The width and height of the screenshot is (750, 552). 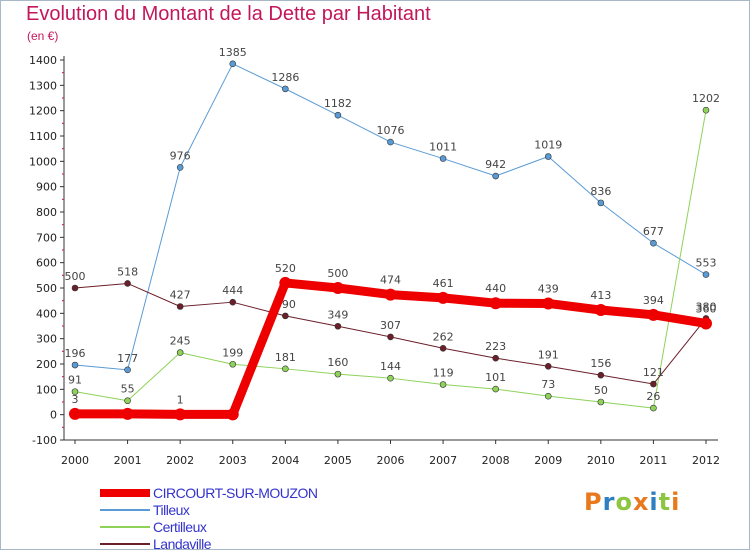 What do you see at coordinates (495, 346) in the screenshot?
I see `data-label: 223` at bounding box center [495, 346].